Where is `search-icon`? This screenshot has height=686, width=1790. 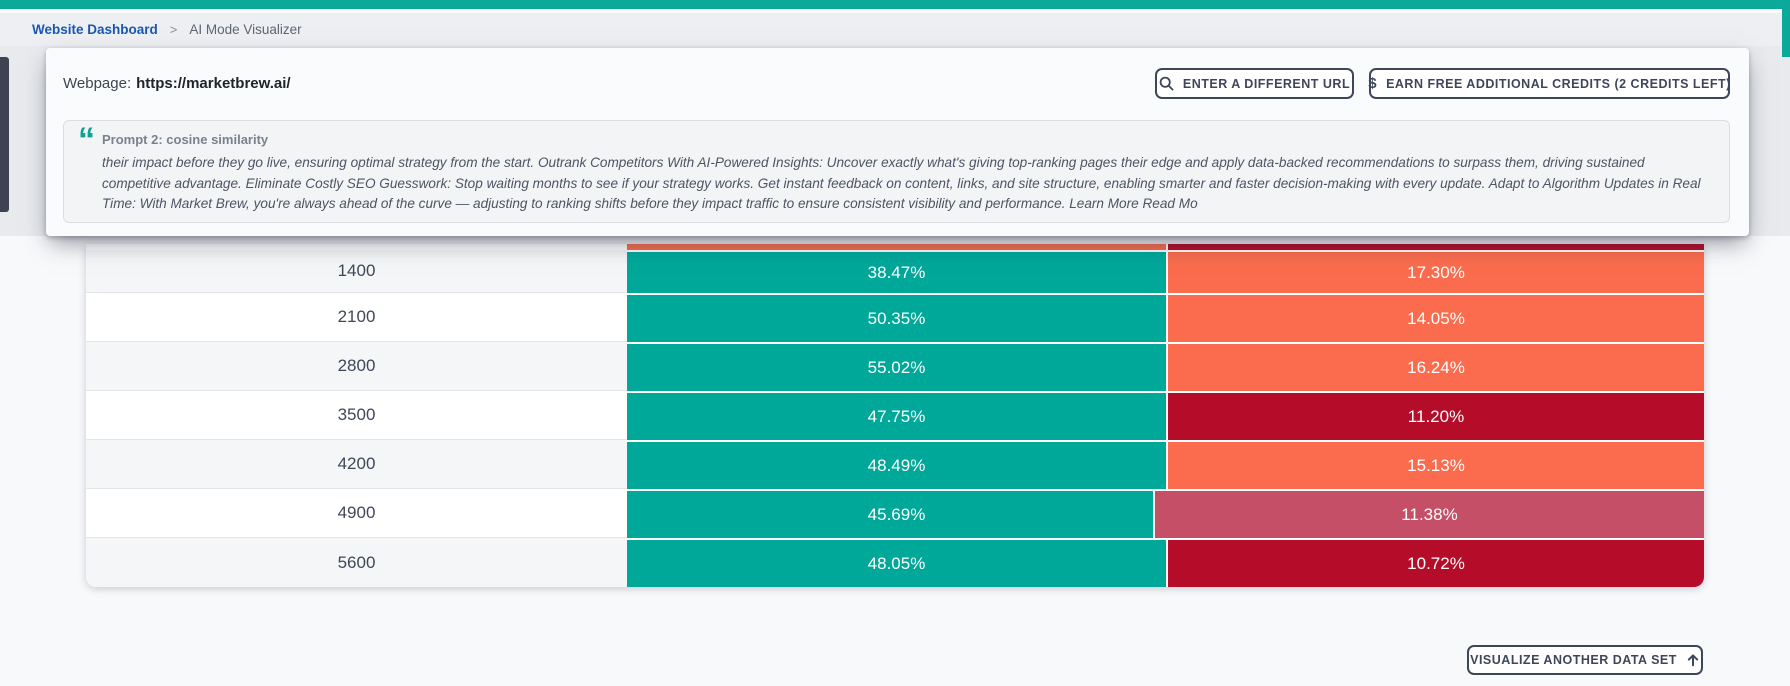
search-icon is located at coordinates (1166, 83).